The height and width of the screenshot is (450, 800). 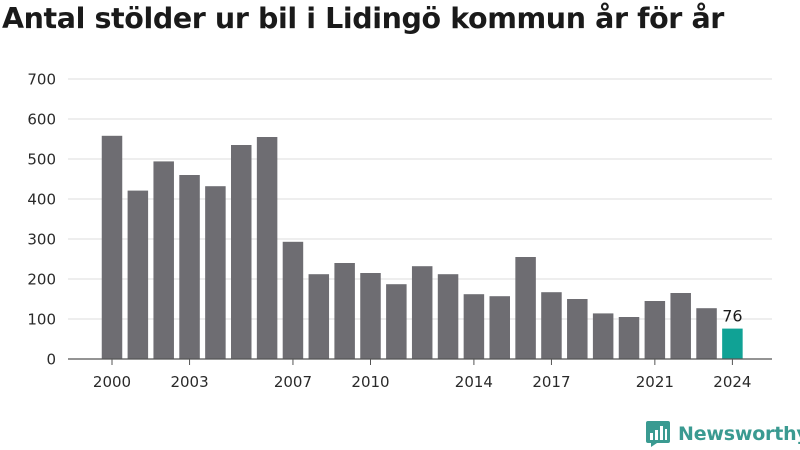 I want to click on bar-2012, so click(x=422, y=312).